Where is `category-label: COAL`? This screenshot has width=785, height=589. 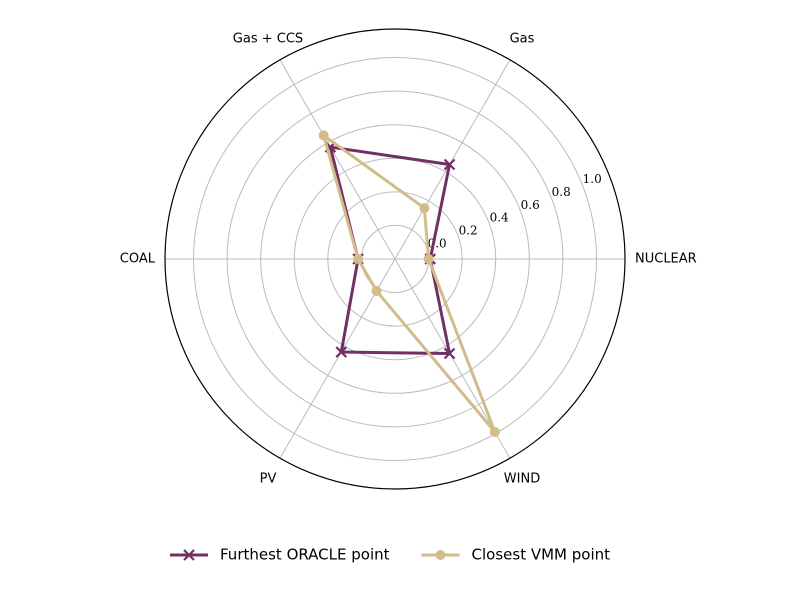
category-label: COAL is located at coordinates (138, 259).